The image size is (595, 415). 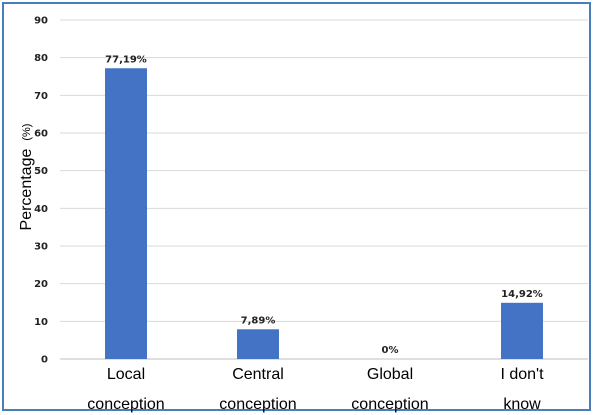 What do you see at coordinates (41, 96) in the screenshot?
I see `y-tick-label: 70` at bounding box center [41, 96].